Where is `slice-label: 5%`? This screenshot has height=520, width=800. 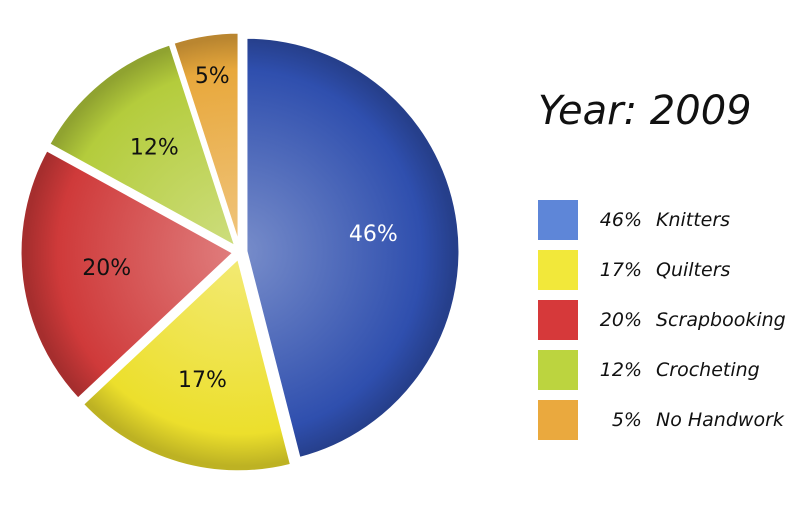
slice-label: 5% is located at coordinates (212, 76).